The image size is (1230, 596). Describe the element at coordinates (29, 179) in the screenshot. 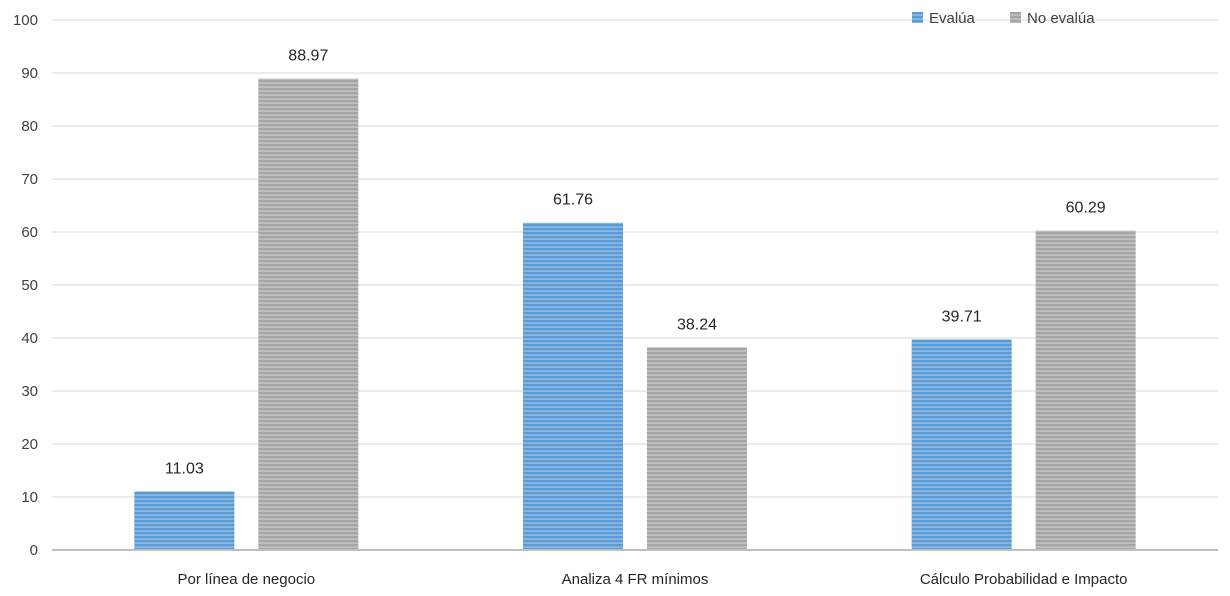

I see `y-tick-label-70: 70` at that location.